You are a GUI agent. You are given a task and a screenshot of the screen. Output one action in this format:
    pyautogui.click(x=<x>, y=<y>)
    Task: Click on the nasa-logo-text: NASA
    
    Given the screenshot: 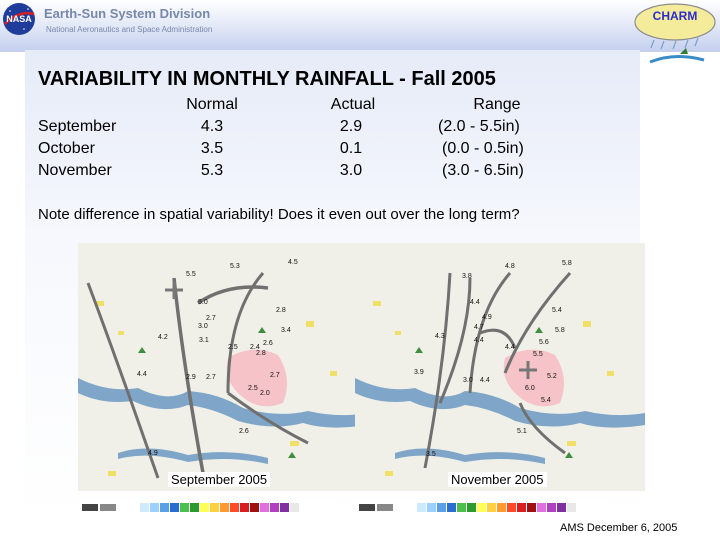 What is the action you would take?
    pyautogui.click(x=19, y=19)
    